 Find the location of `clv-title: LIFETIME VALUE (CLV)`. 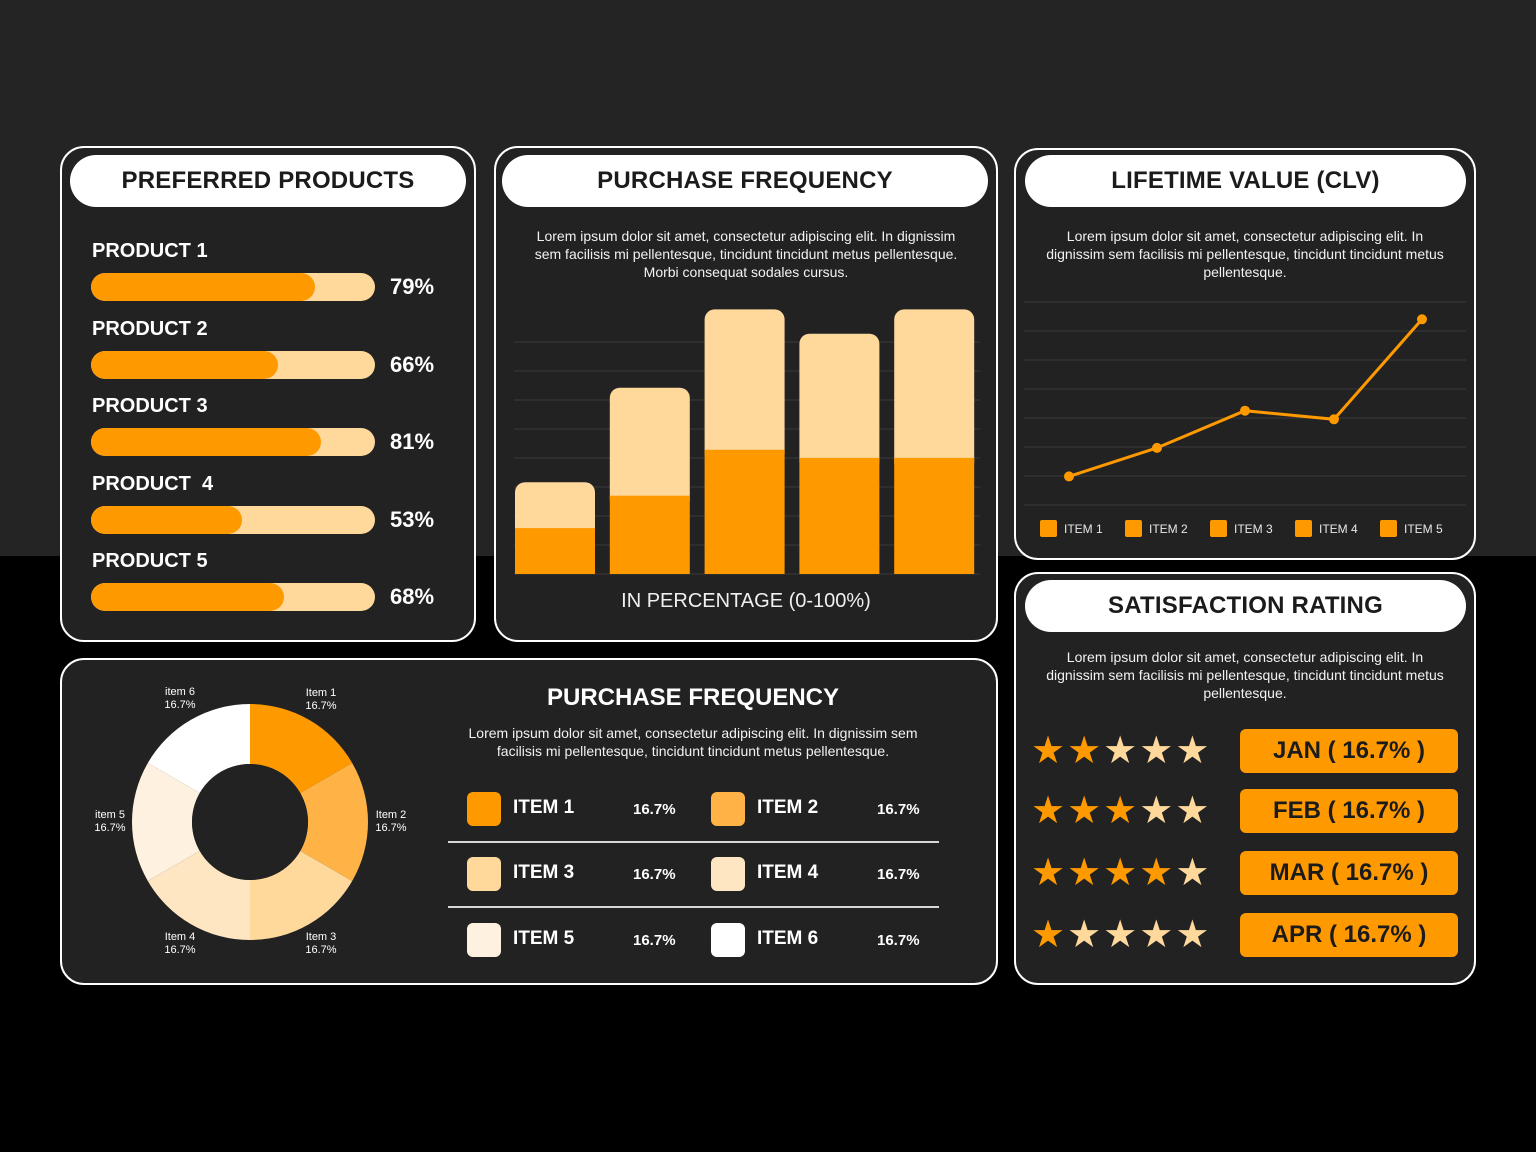

clv-title: LIFETIME VALUE (CLV) is located at coordinates (1245, 181).